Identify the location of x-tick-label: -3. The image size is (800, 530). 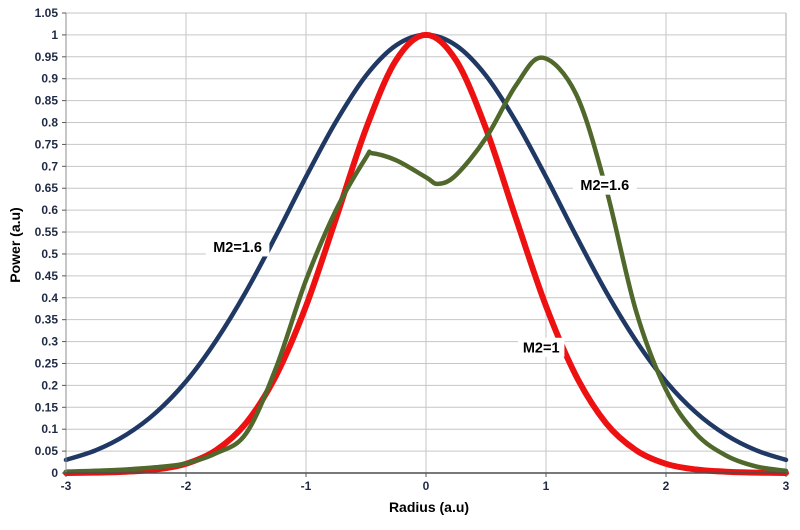
(66, 486).